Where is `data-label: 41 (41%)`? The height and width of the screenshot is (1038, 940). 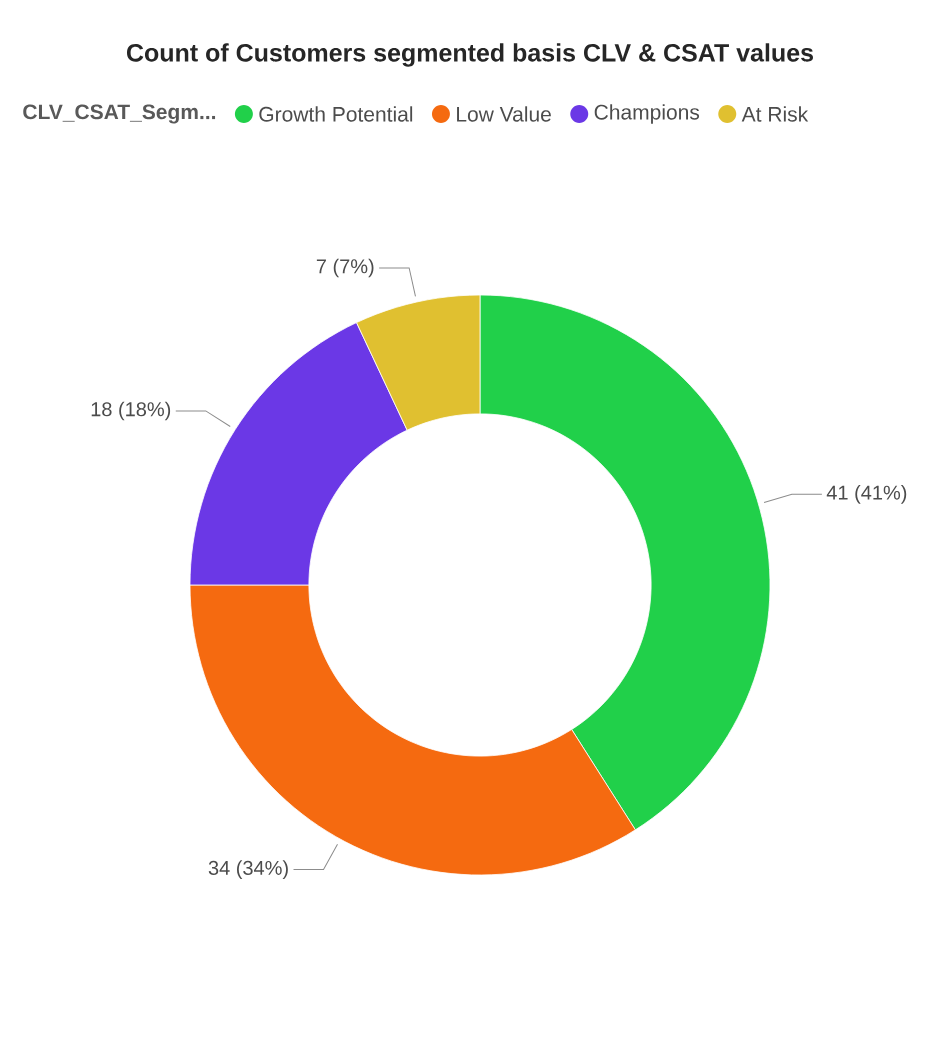
data-label: 41 (41%) is located at coordinates (866, 494).